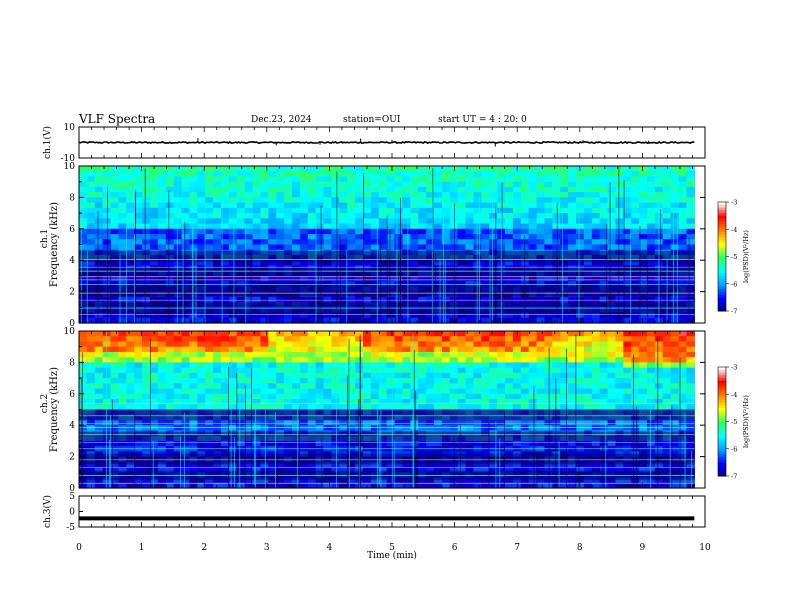 This screenshot has width=792, height=612. What do you see at coordinates (72, 293) in the screenshot?
I see `ytick-label-ch1-2: 2` at bounding box center [72, 293].